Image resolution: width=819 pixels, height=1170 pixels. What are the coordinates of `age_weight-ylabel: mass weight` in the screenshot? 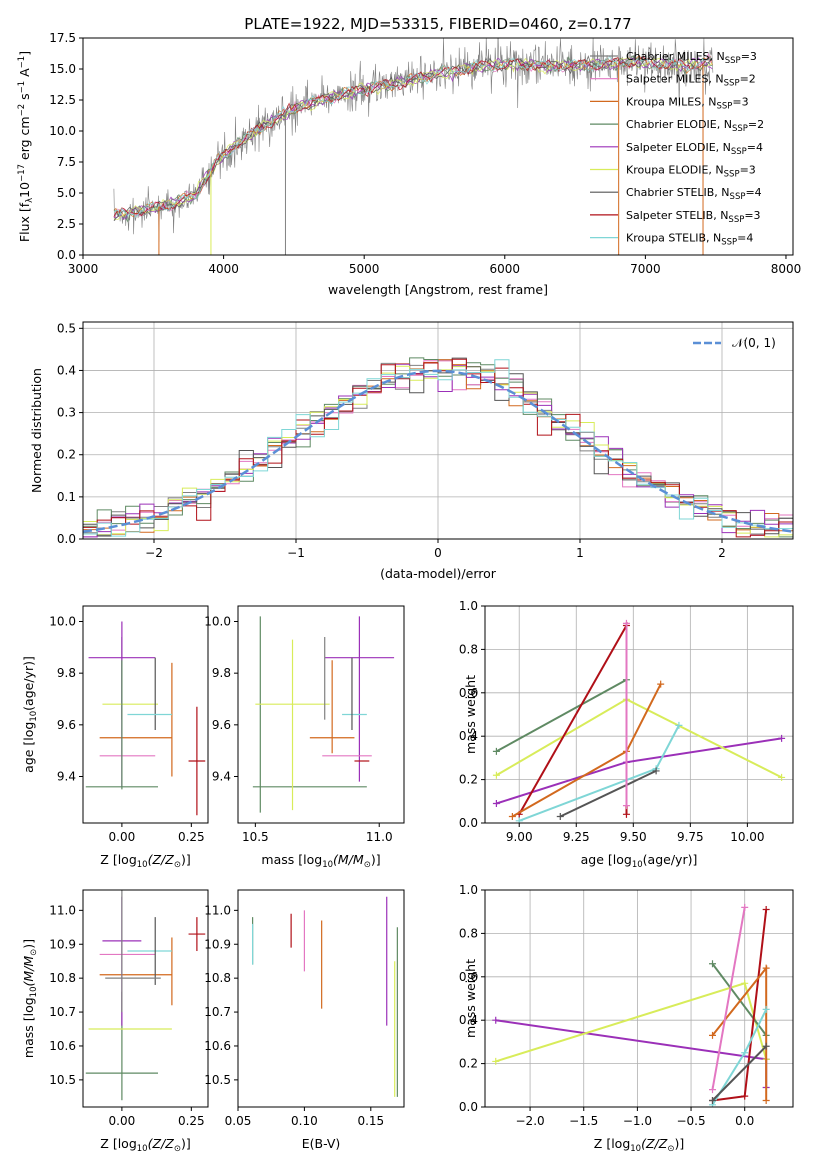 It's located at (470, 714).